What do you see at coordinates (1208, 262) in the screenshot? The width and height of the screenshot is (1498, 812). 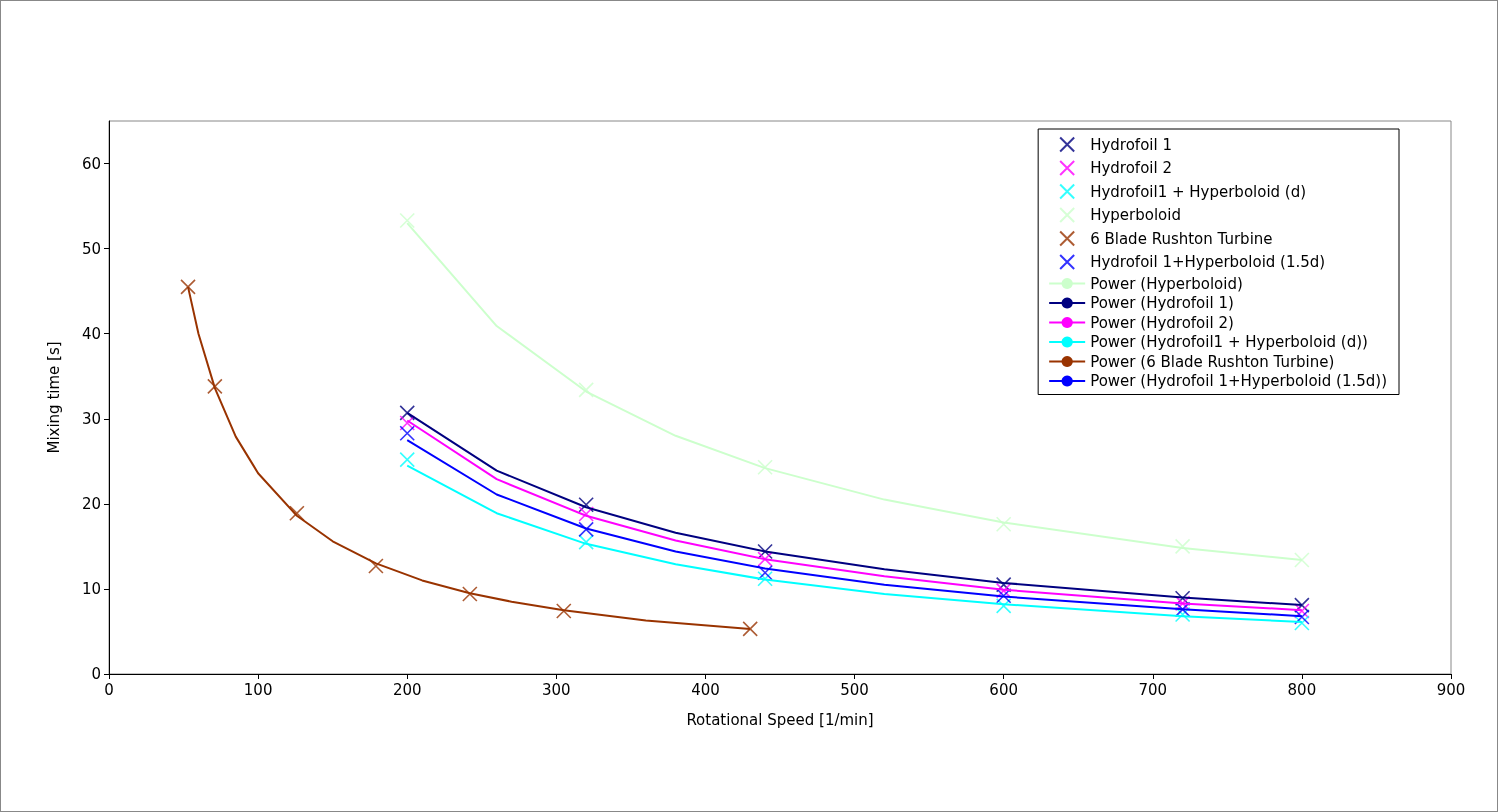 I see `legend-label: Hydrofoil 1+Hyperboloid (1.5d)` at bounding box center [1208, 262].